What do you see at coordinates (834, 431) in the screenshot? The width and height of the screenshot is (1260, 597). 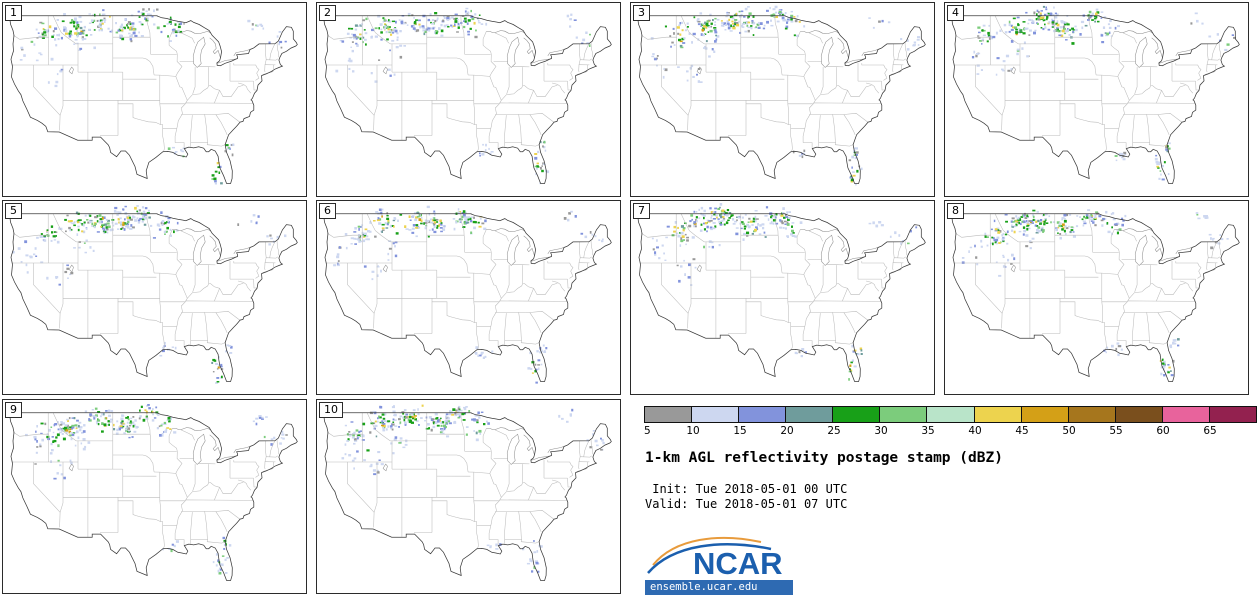 I see `colorbar-tick: 25` at bounding box center [834, 431].